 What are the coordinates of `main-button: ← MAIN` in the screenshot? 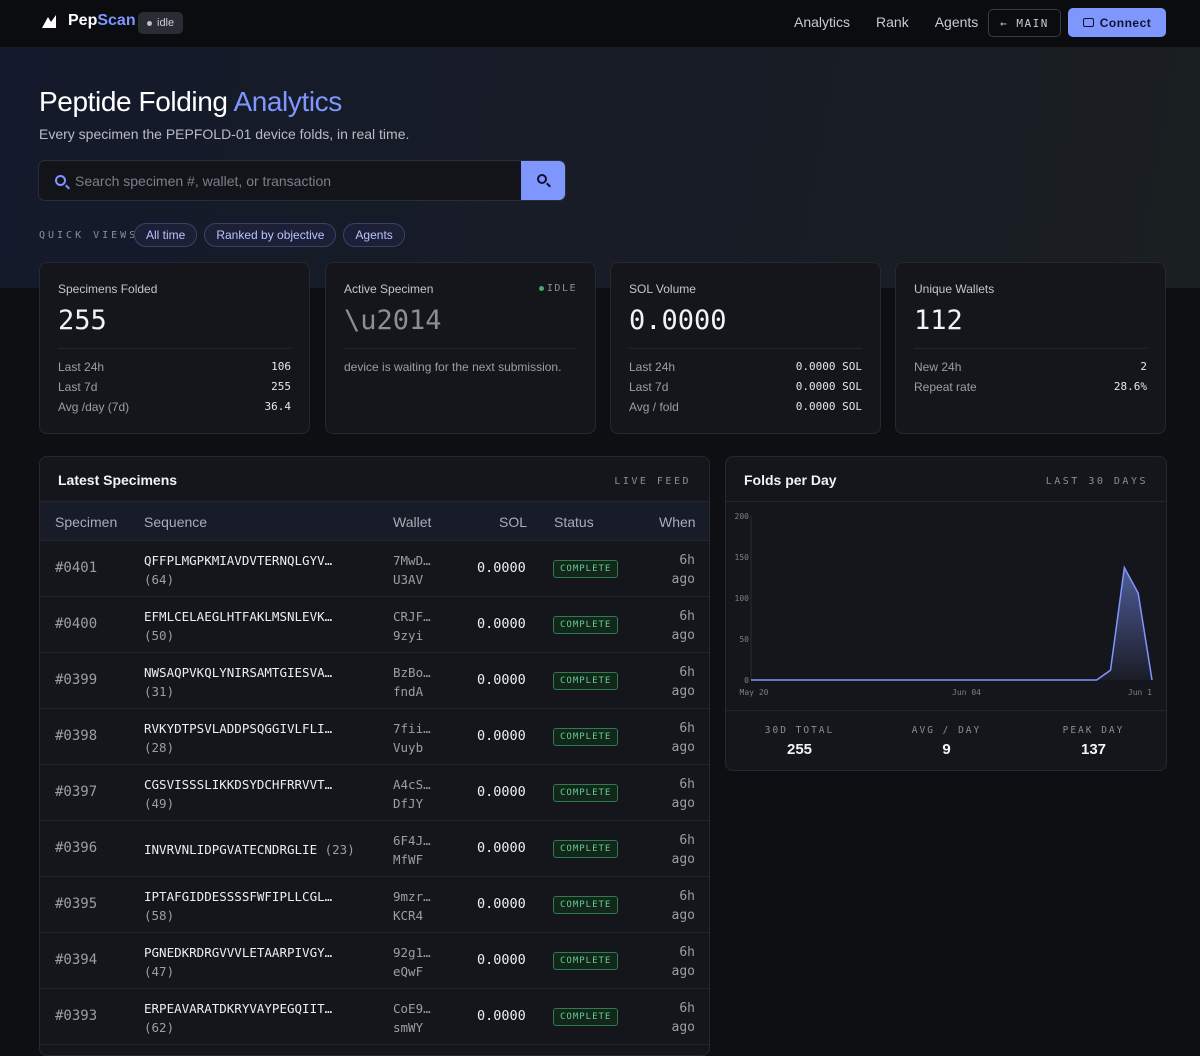 It's located at (1024, 23).